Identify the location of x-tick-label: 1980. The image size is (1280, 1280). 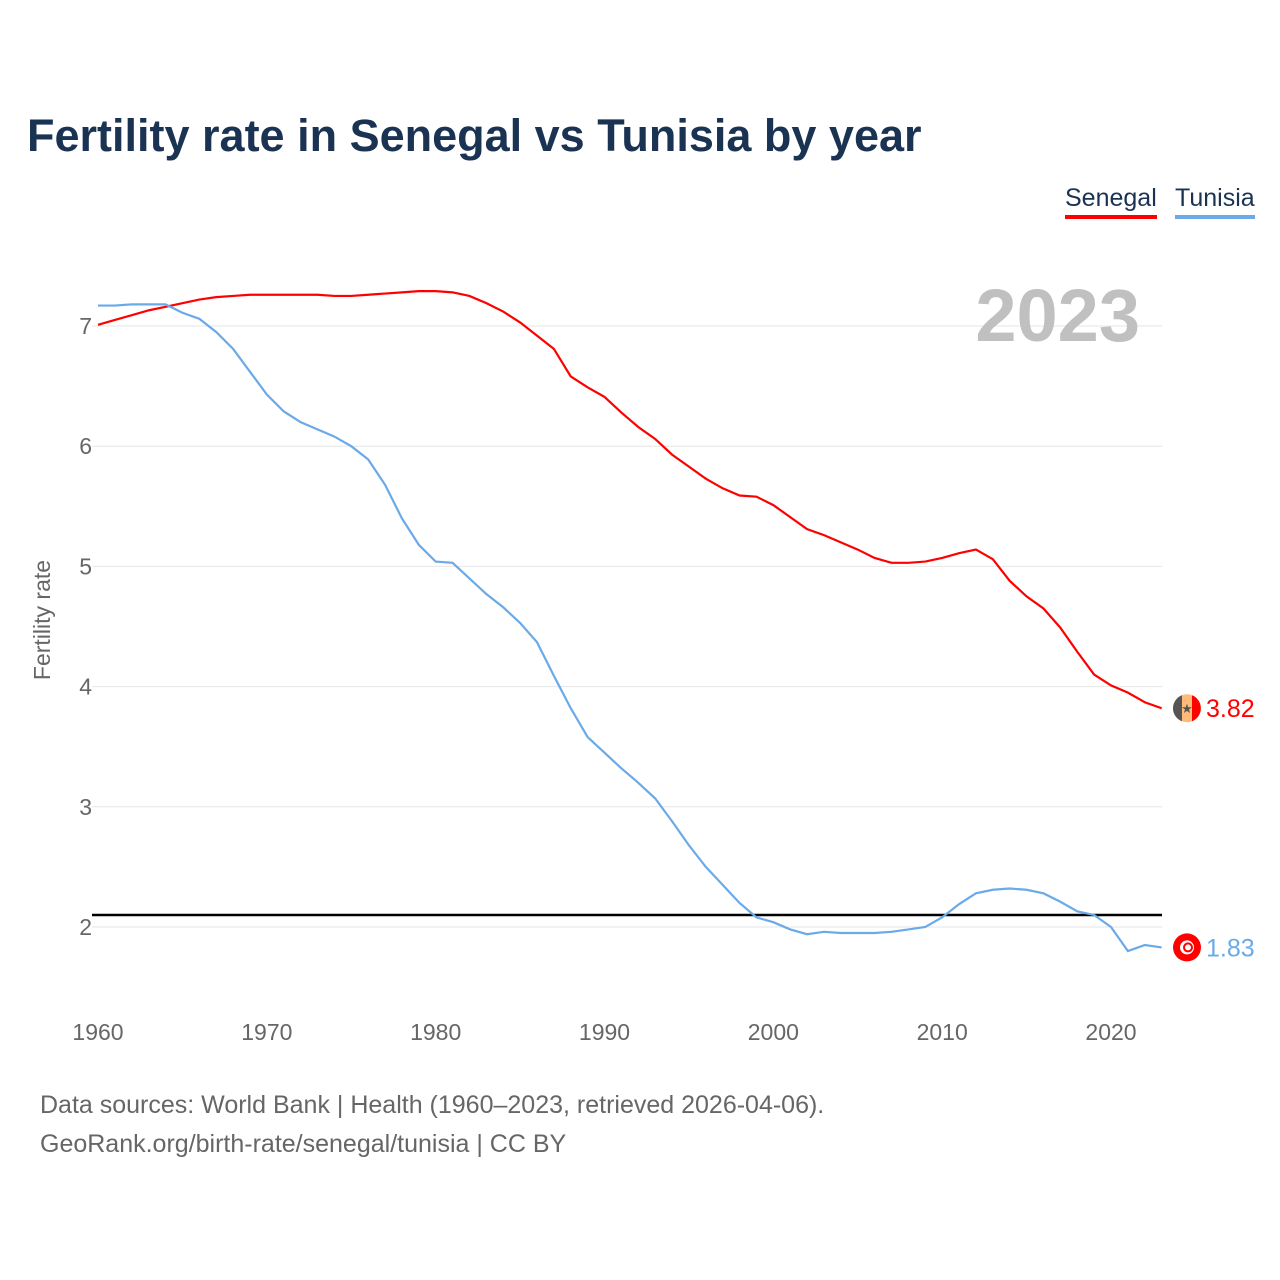
(435, 1032).